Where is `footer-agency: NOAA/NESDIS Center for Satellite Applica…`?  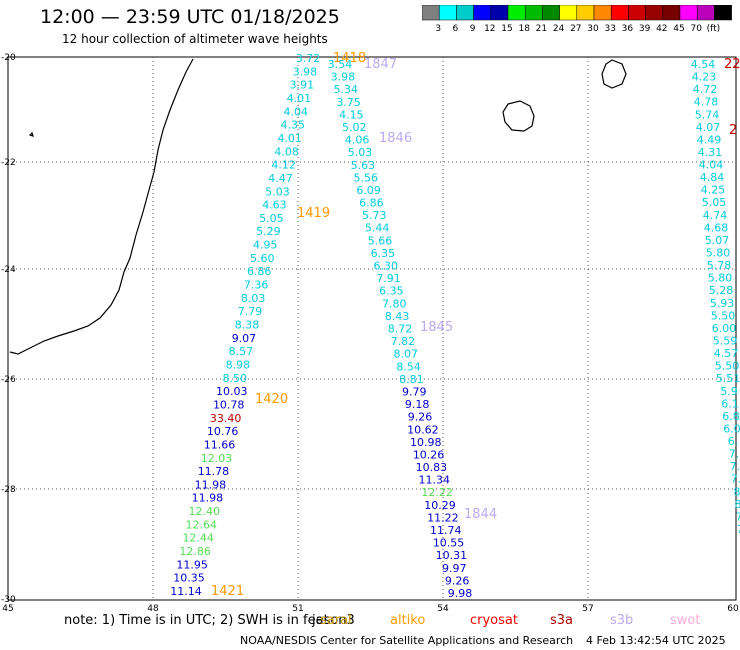 footer-agency: NOAA/NESDIS Center for Satellite Applica… is located at coordinates (407, 640).